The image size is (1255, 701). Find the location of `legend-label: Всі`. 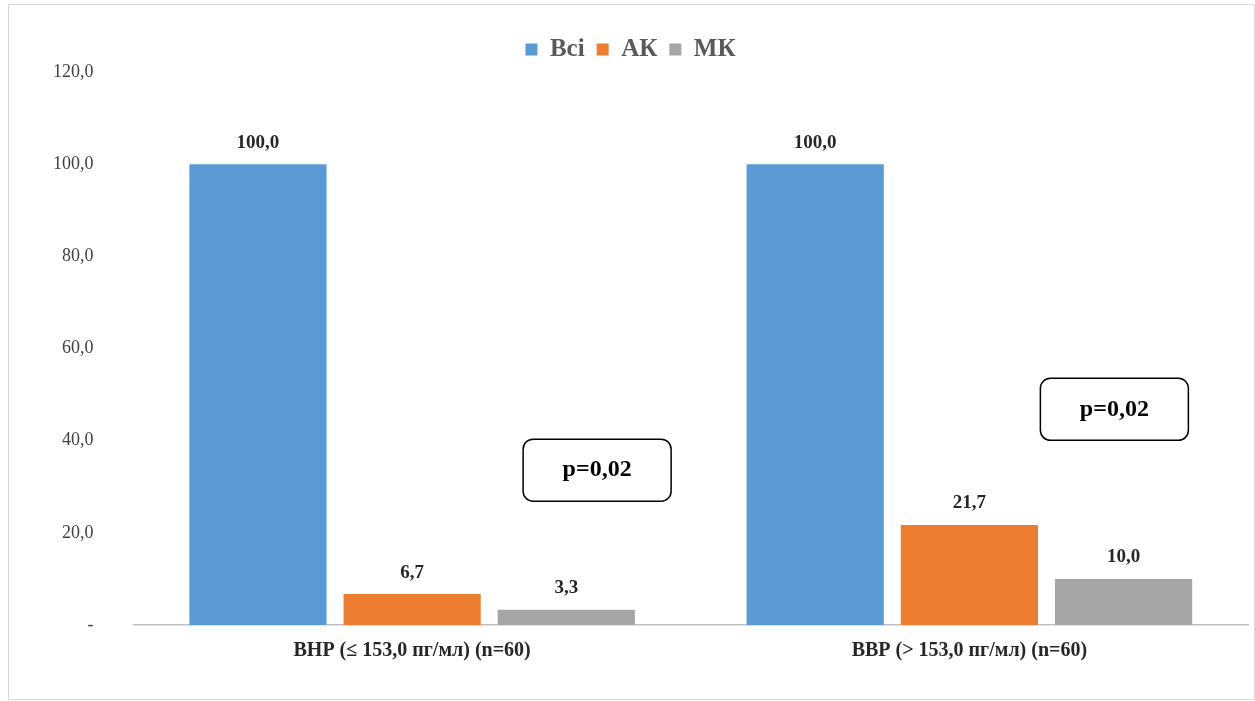

legend-label: Всі is located at coordinates (567, 47).